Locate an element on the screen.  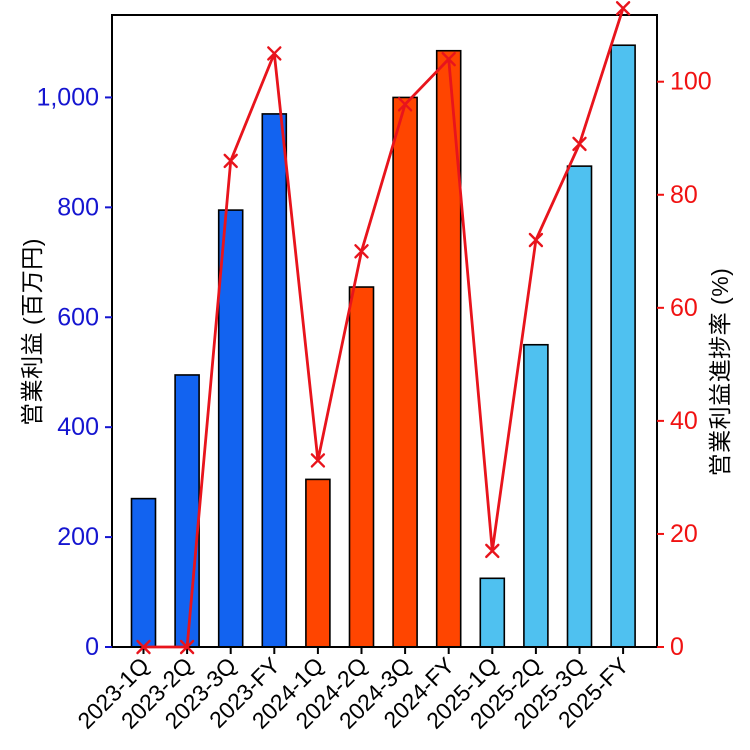
y-right-tick-label: 0 is located at coordinates (677, 647).